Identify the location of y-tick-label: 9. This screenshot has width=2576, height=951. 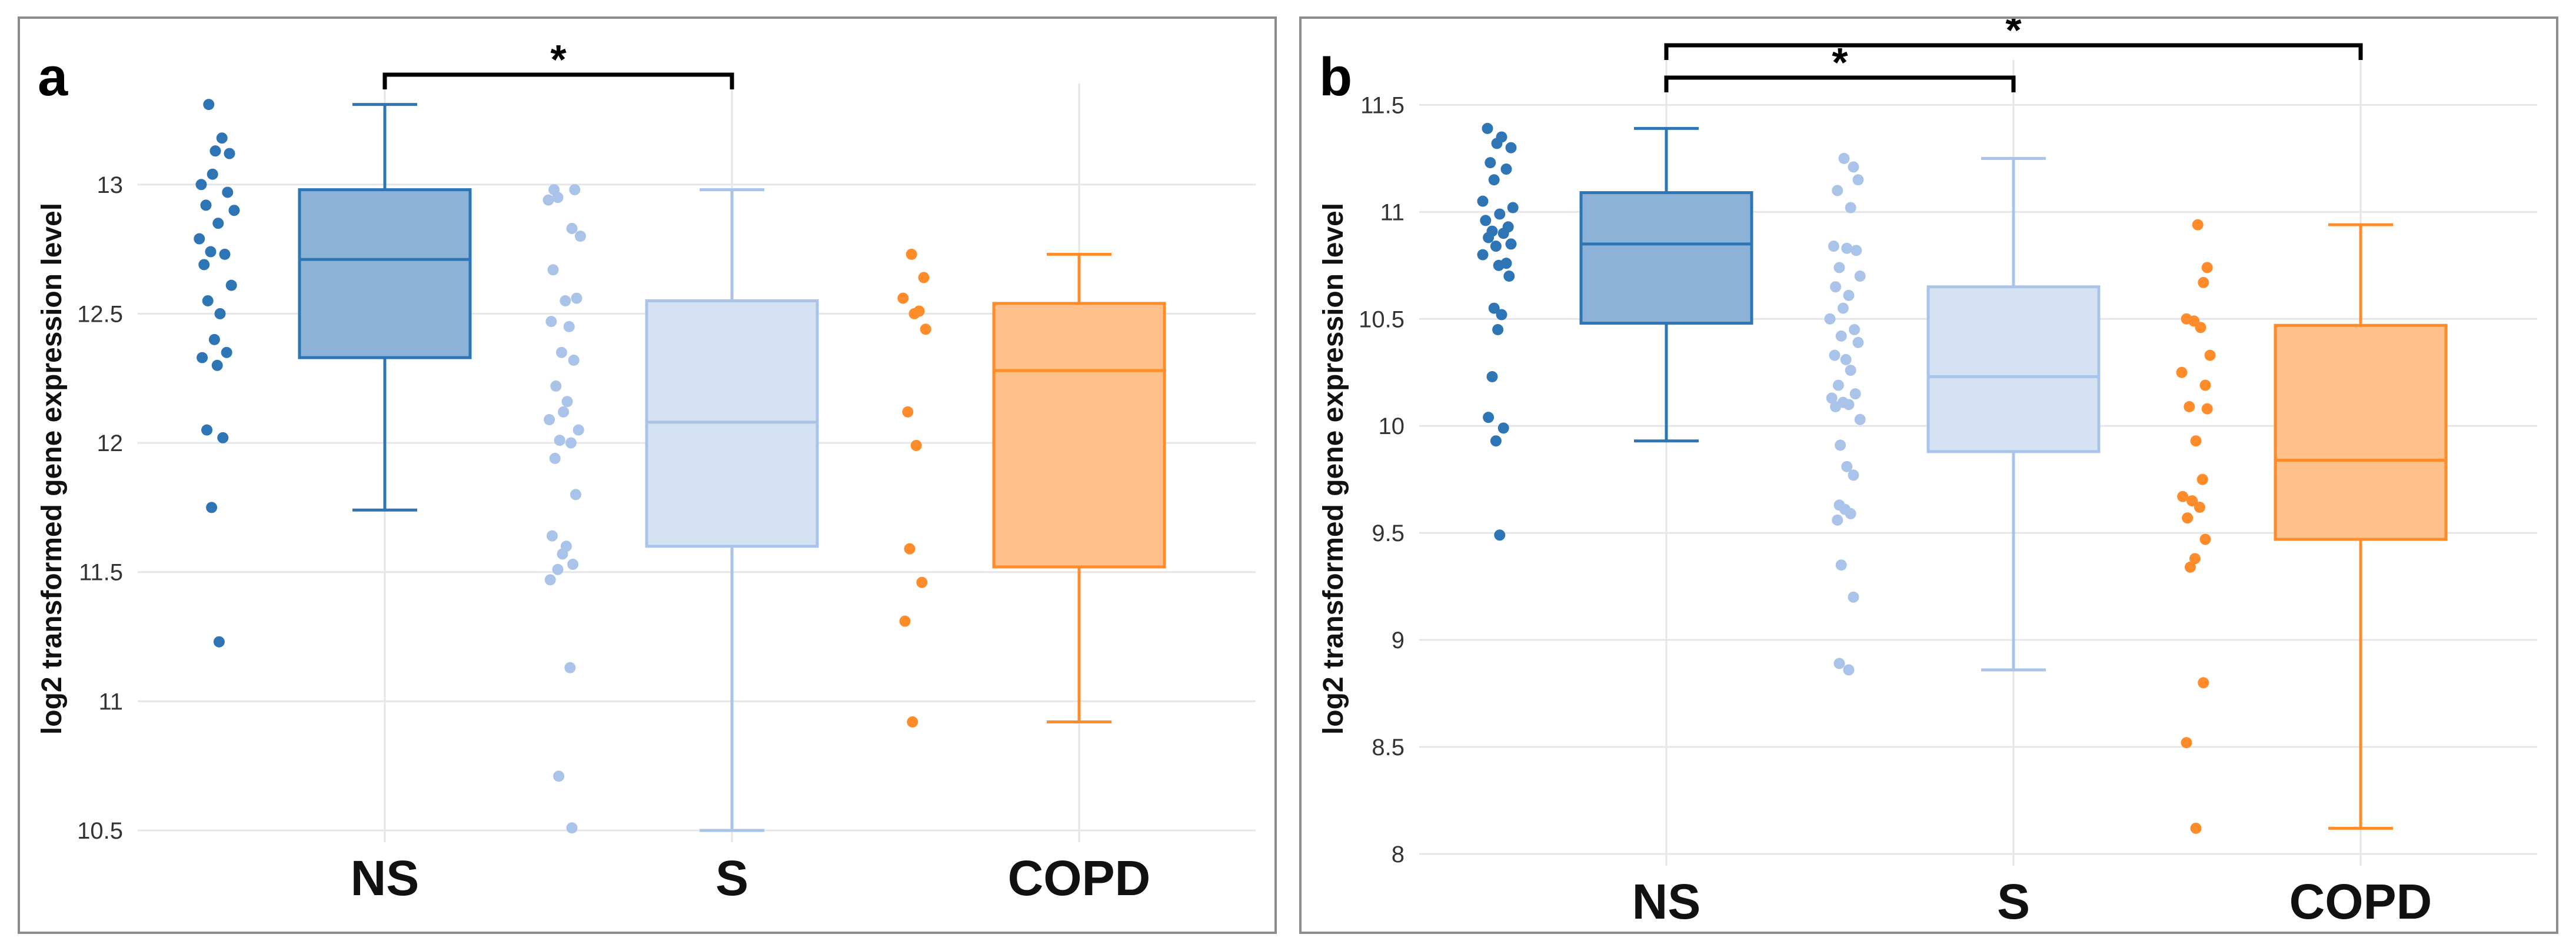
(1398, 641).